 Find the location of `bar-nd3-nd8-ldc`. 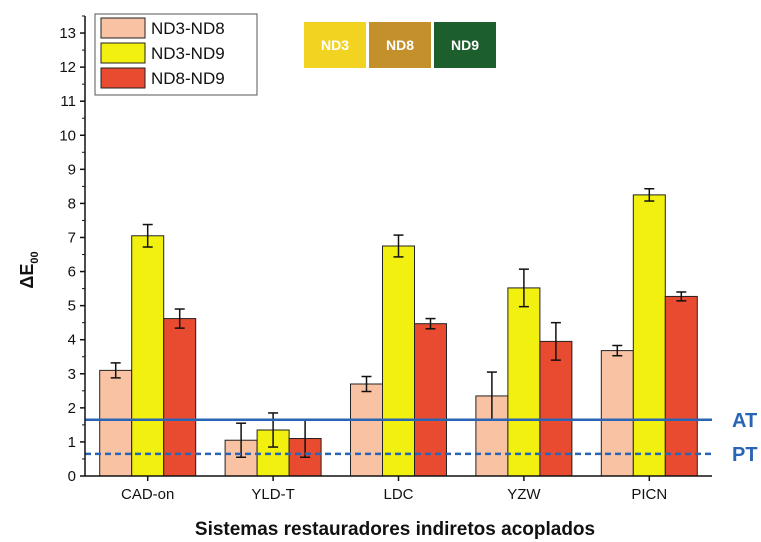

bar-nd3-nd8-ldc is located at coordinates (366, 430).